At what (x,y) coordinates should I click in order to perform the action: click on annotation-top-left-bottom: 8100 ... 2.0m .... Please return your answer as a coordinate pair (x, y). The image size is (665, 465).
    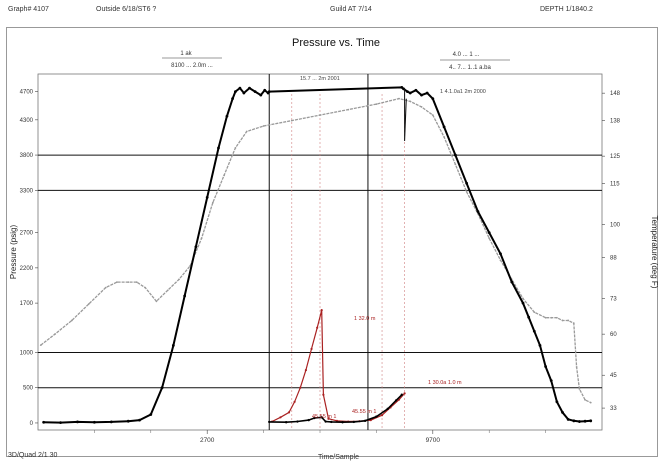
    Looking at the image, I should click on (192, 66).